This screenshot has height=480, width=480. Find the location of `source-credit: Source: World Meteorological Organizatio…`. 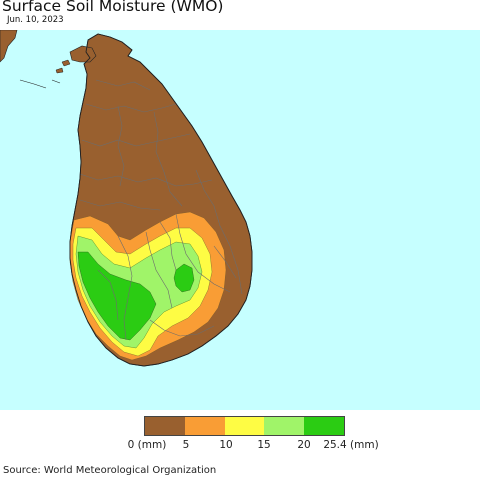

source-credit: Source: World Meteorological Organizatio… is located at coordinates (110, 470).